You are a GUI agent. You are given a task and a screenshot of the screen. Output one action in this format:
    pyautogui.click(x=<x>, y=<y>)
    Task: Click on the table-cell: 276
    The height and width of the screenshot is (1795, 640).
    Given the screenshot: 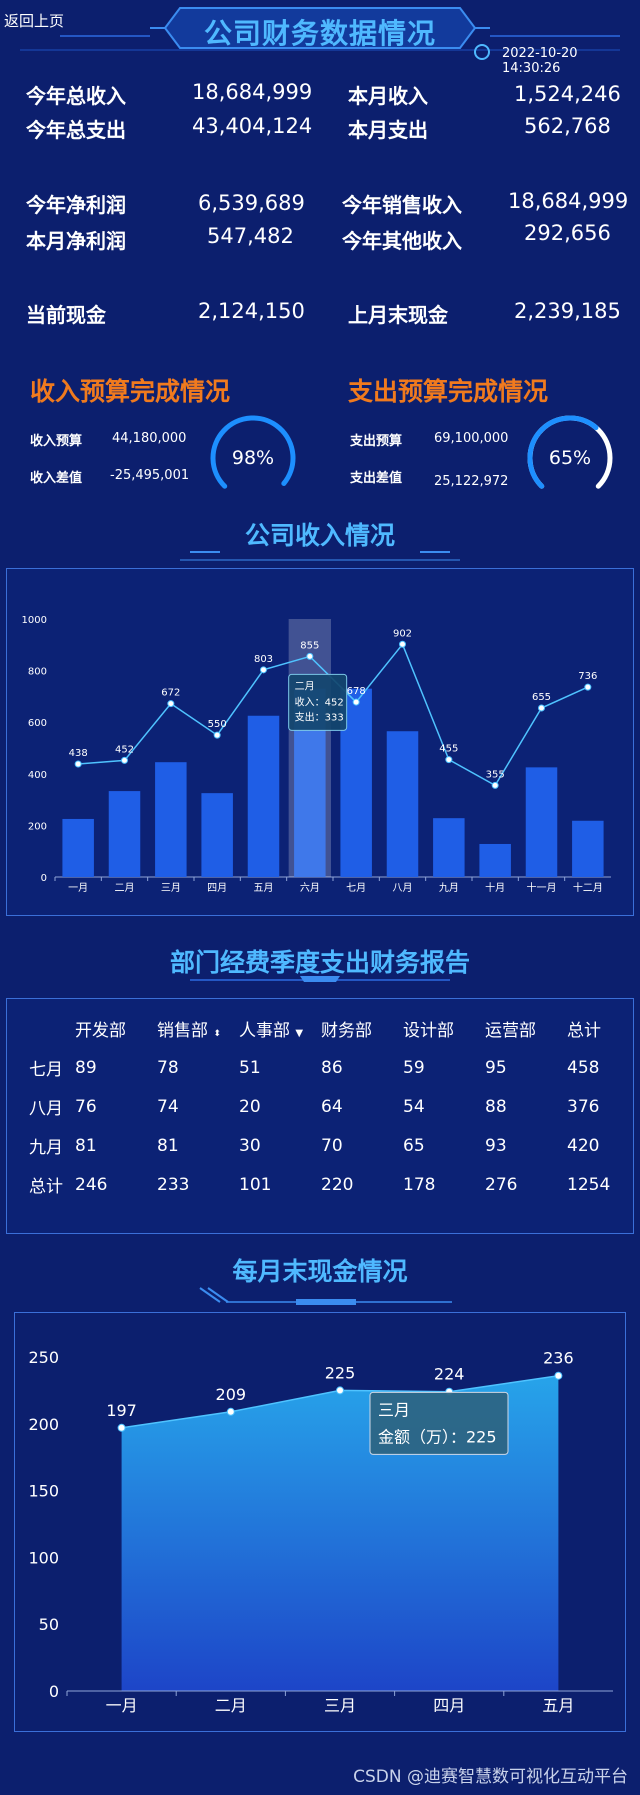 What is the action you would take?
    pyautogui.click(x=501, y=1184)
    